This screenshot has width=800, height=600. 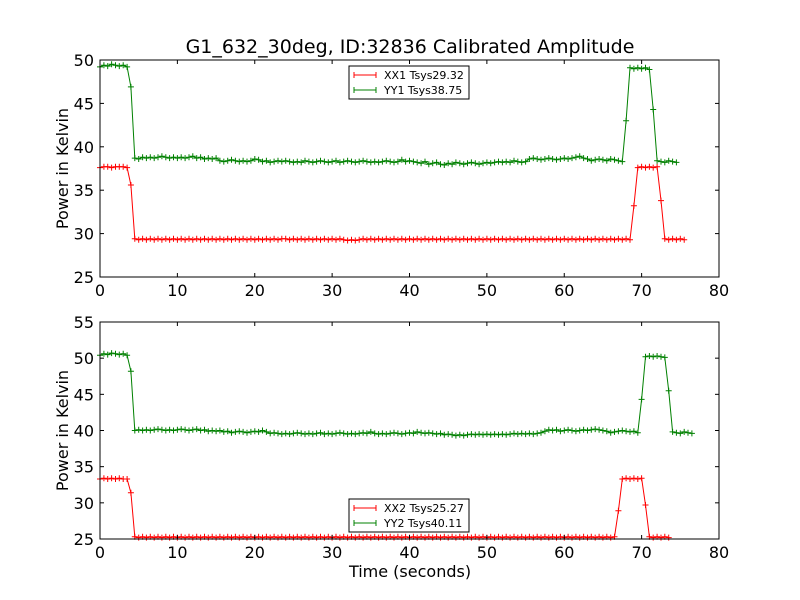 I want to click on y-tick-label: 25, so click(x=84, y=539).